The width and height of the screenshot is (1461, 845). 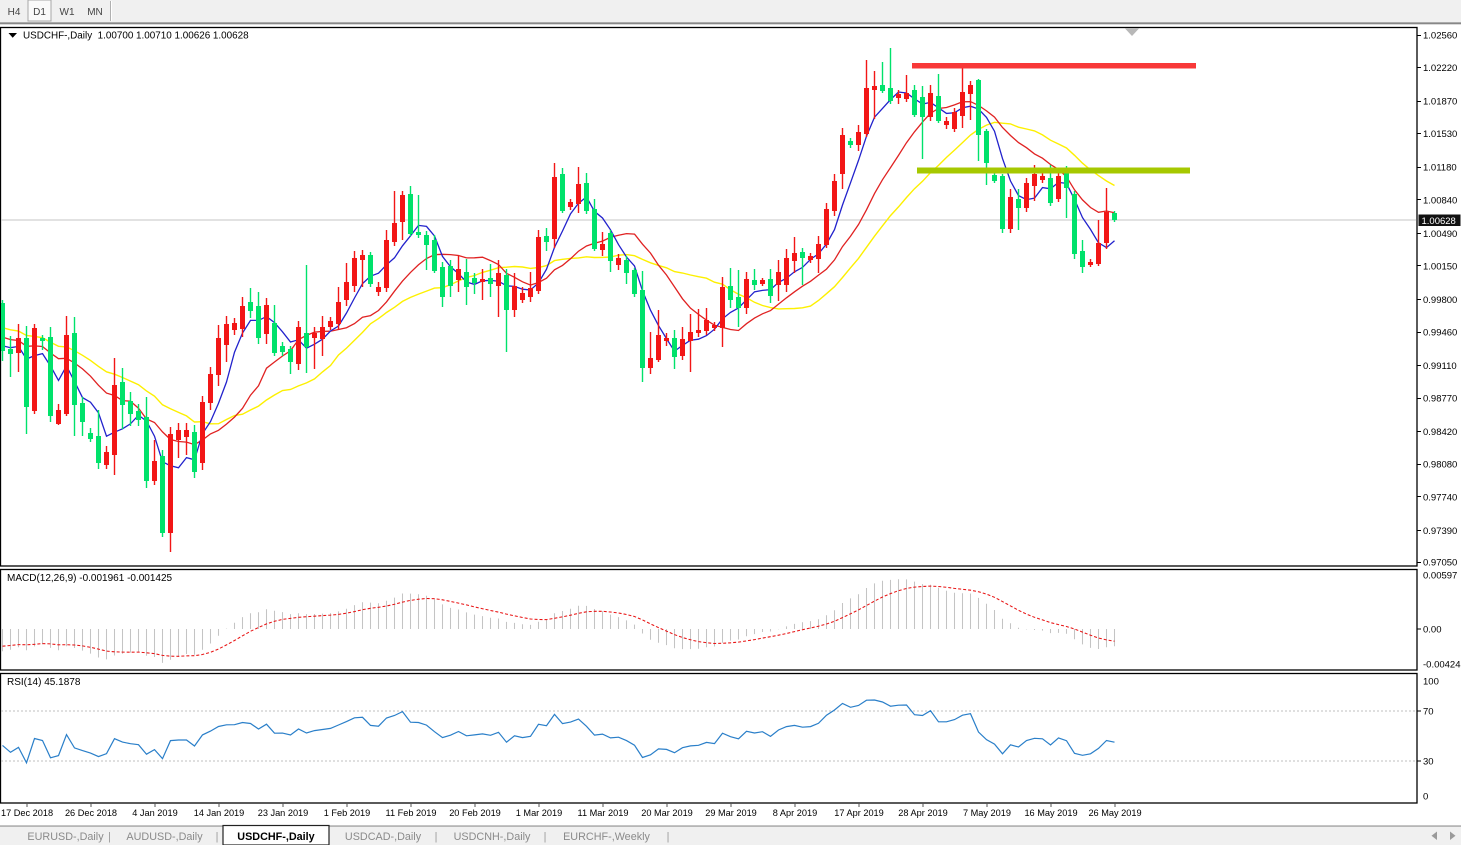 I want to click on svg-text: 16 May 2019, so click(x=1050, y=813).